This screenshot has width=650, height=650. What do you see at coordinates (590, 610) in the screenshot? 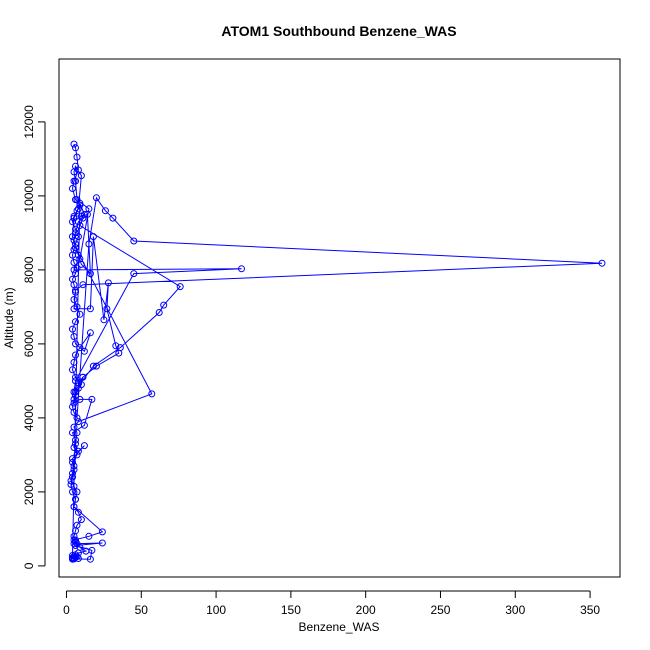
I see `x-tick-label: 350` at bounding box center [590, 610].